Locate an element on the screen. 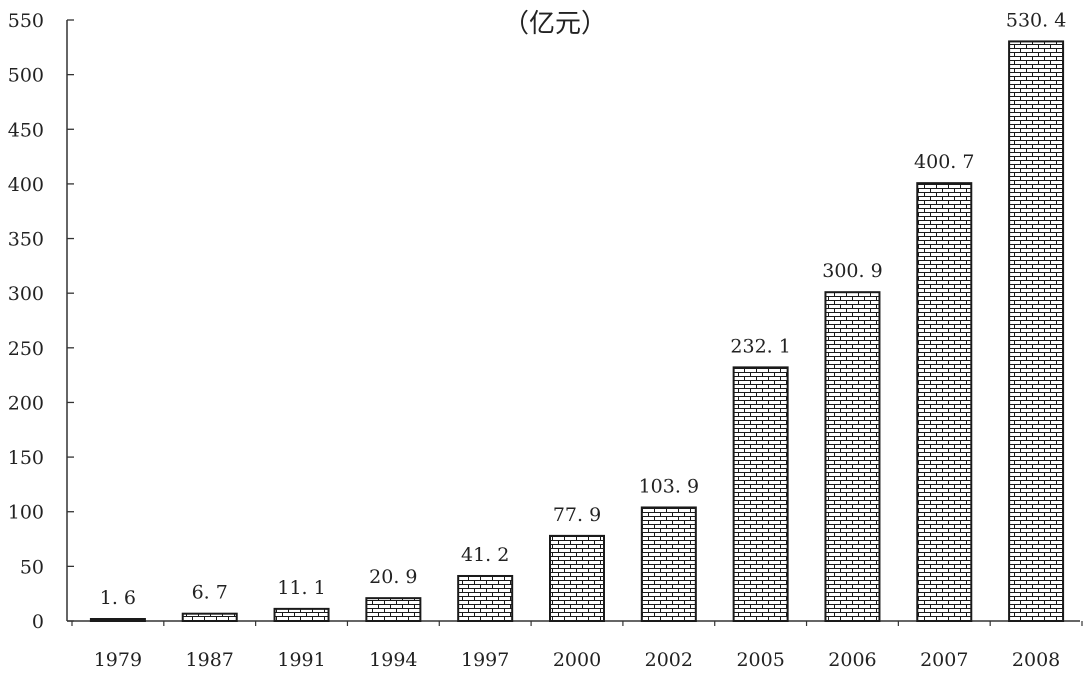 The image size is (1088, 675). x-tick-label-1979: 1979 is located at coordinates (118, 659).